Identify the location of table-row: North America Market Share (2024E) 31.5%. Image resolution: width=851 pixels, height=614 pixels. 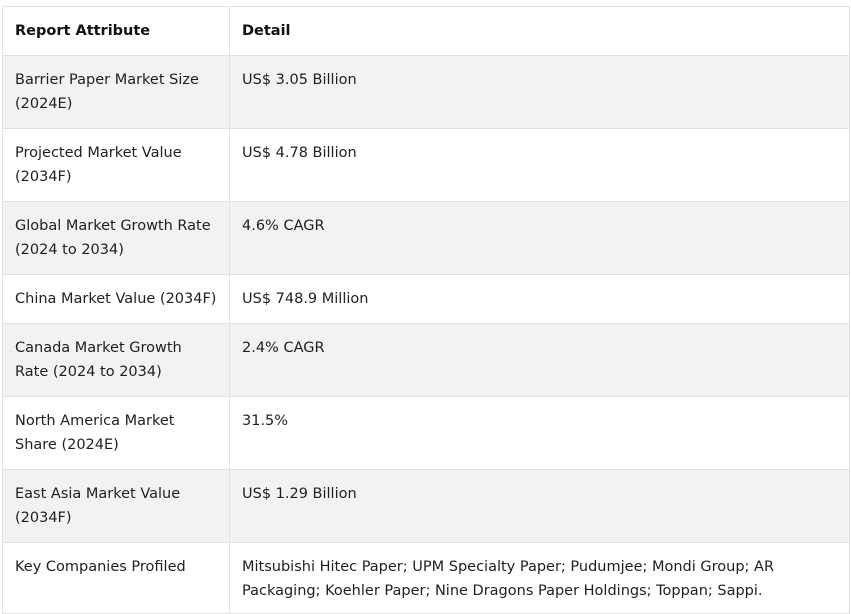
(426, 433).